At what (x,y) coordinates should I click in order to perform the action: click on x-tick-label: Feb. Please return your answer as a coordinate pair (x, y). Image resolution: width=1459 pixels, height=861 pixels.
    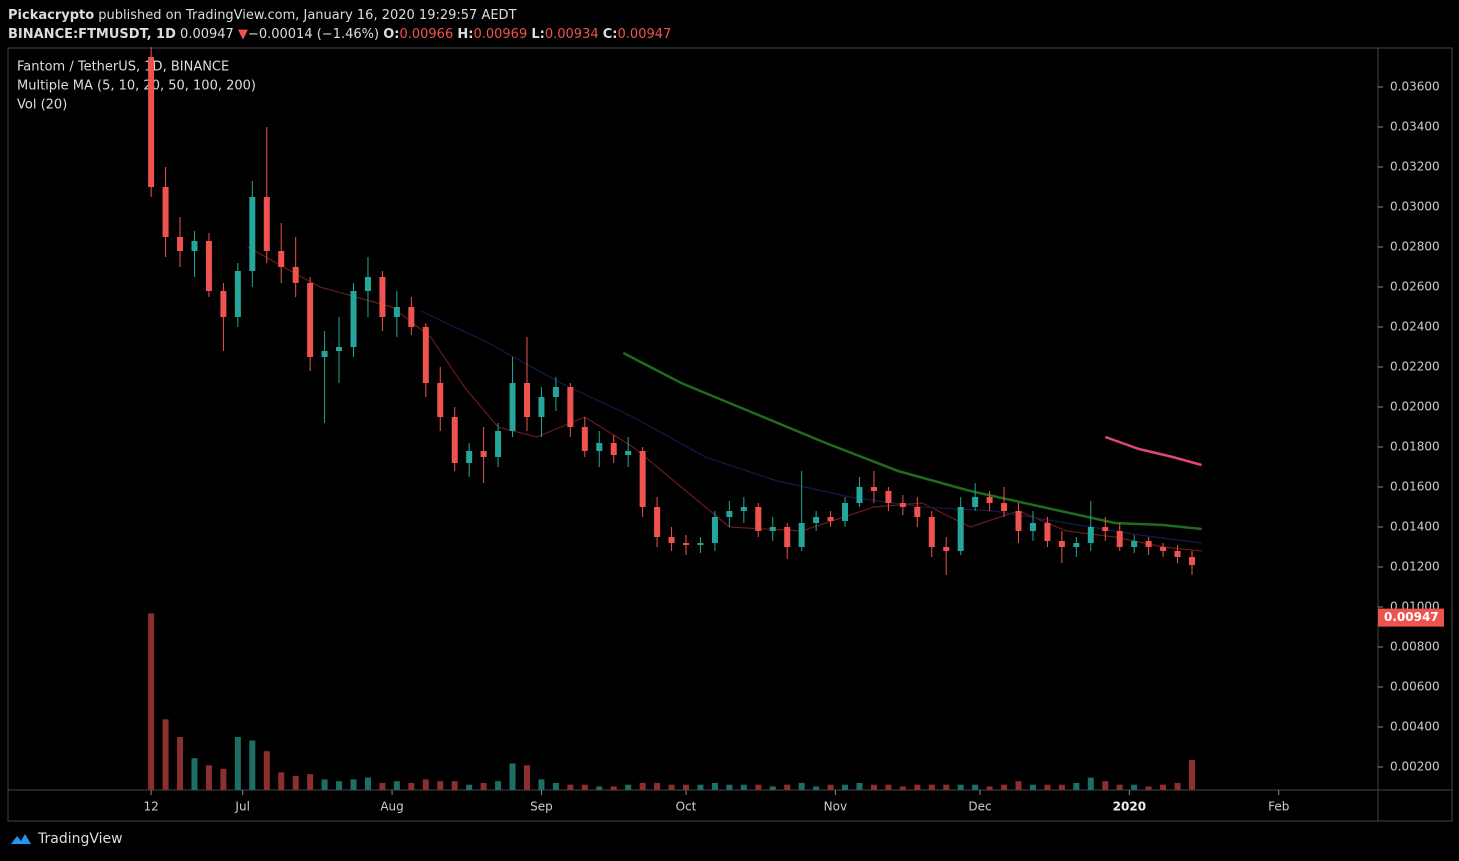
    Looking at the image, I should click on (1278, 807).